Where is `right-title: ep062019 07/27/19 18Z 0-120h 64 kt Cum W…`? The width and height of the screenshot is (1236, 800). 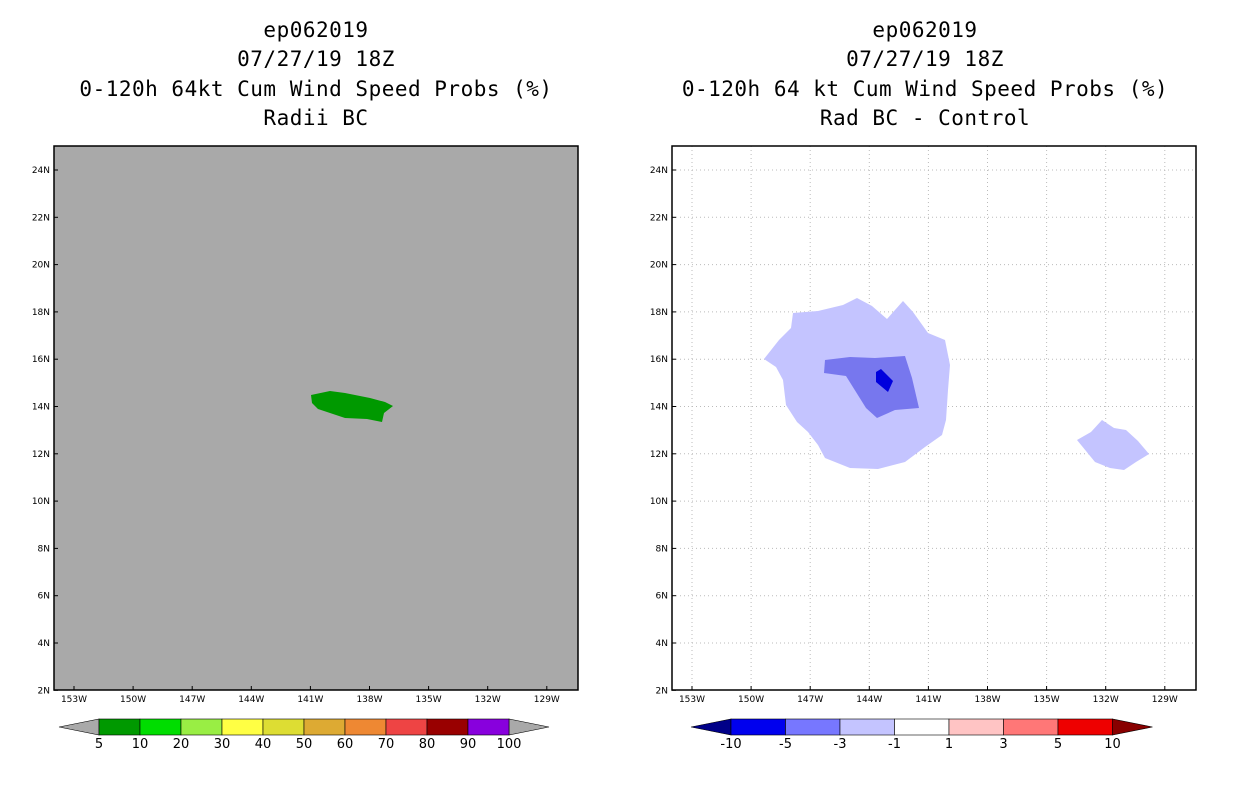
right-title: ep062019 07/27/19 18Z 0-120h 64 kt Cum W… is located at coordinates (925, 74).